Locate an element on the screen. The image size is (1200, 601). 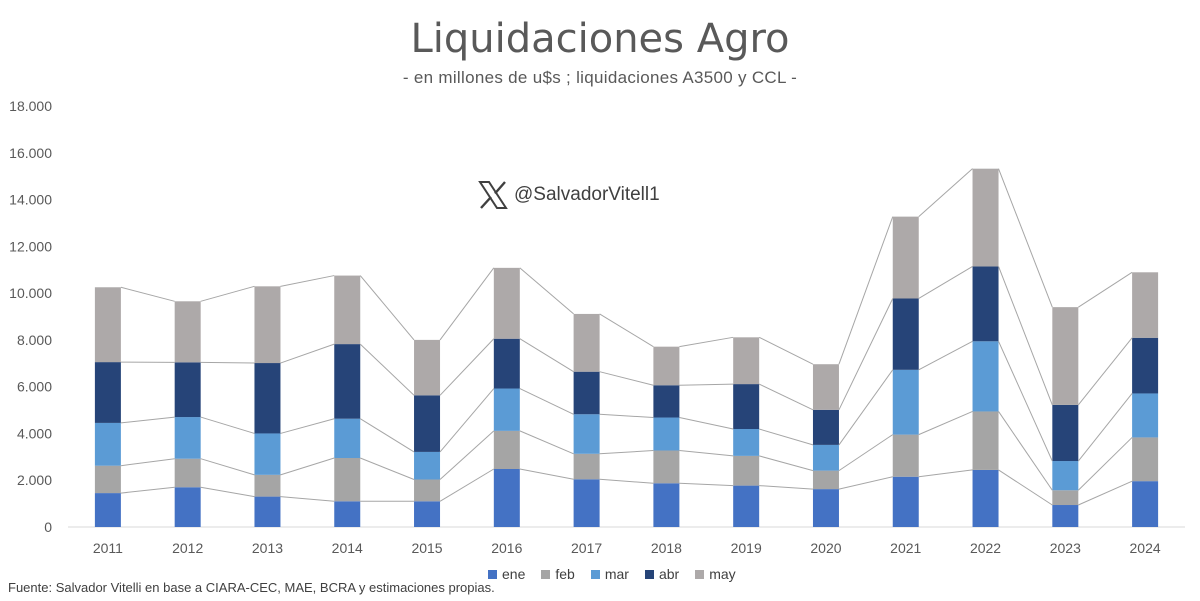
y-tick-label: 4.000 is located at coordinates (34, 433).